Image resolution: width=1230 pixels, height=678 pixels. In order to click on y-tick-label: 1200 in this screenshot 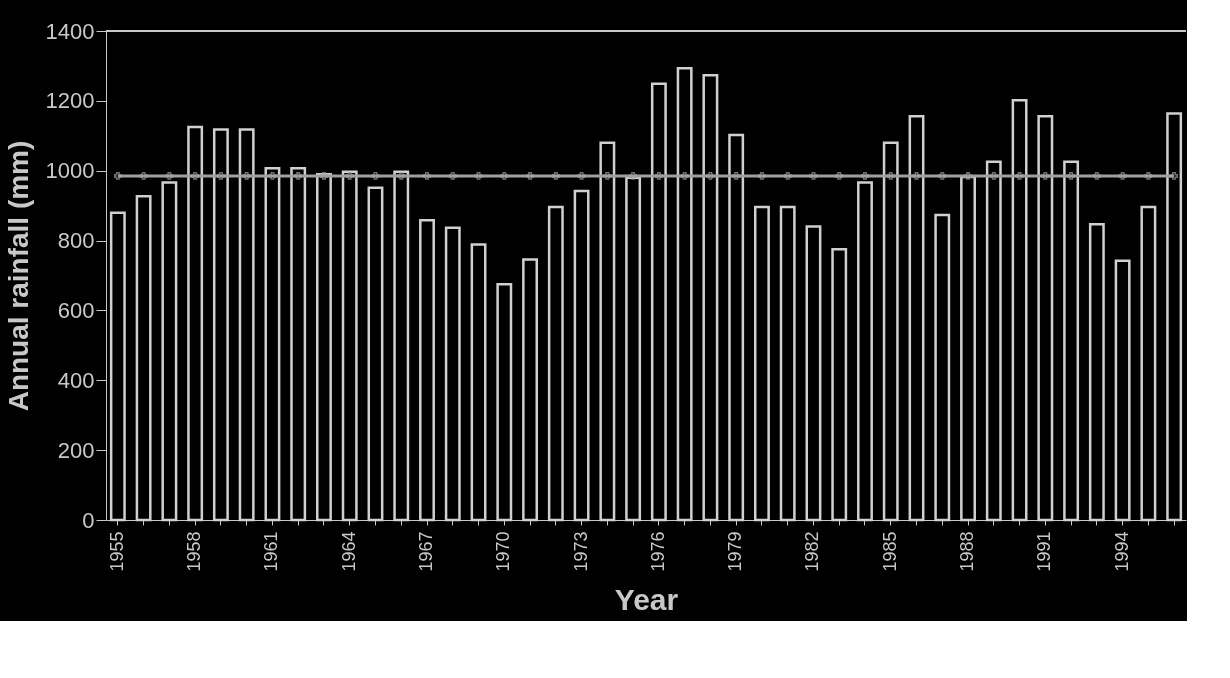, I will do `click(70, 101)`.